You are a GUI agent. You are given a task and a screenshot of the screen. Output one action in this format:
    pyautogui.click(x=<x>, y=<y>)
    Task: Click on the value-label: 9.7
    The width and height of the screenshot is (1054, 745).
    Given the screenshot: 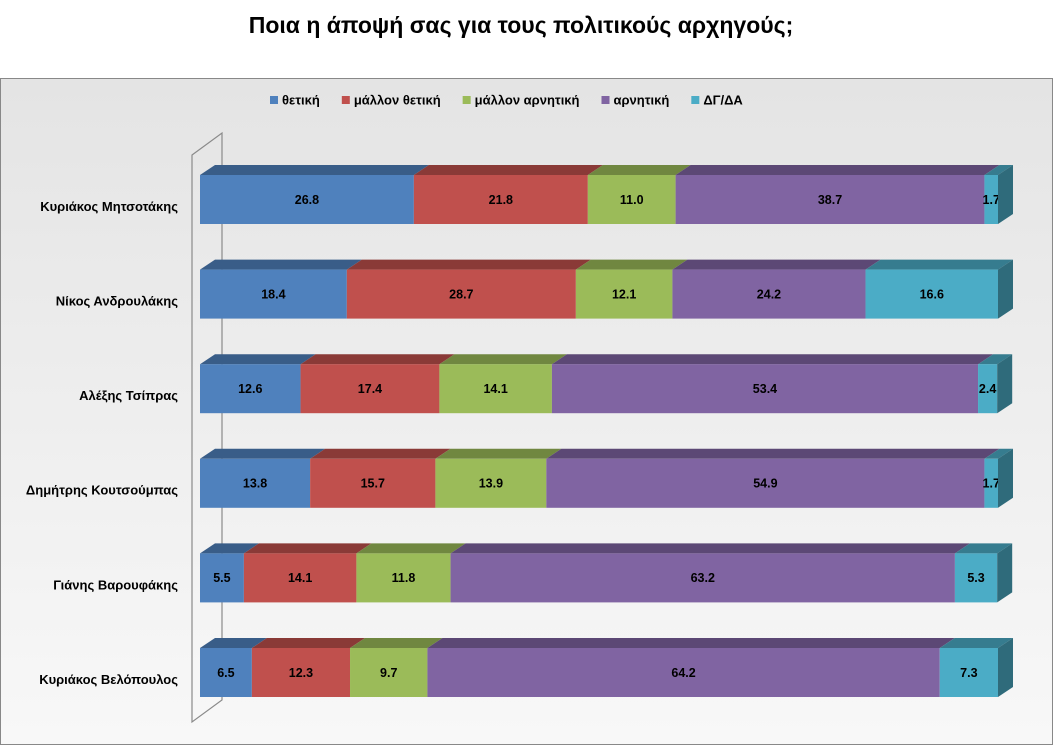 What is the action you would take?
    pyautogui.click(x=388, y=673)
    